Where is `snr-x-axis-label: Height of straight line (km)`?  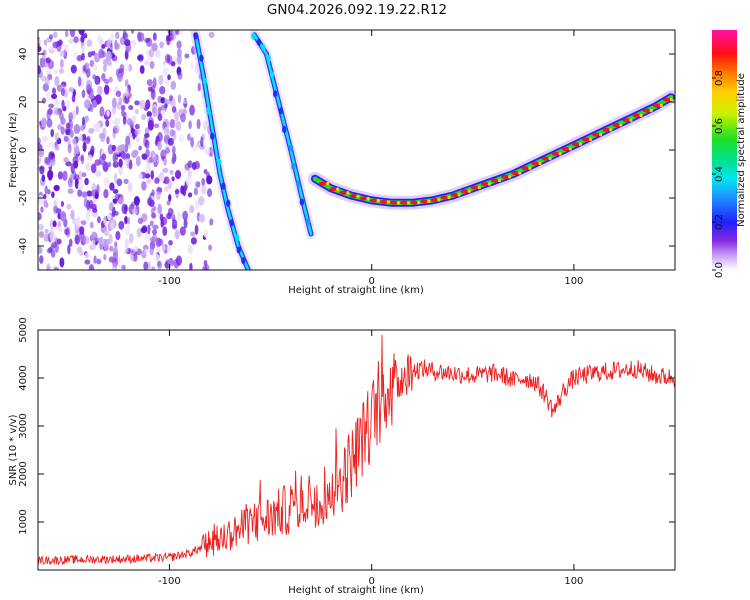 snr-x-axis-label: Height of straight line (km) is located at coordinates (356, 590).